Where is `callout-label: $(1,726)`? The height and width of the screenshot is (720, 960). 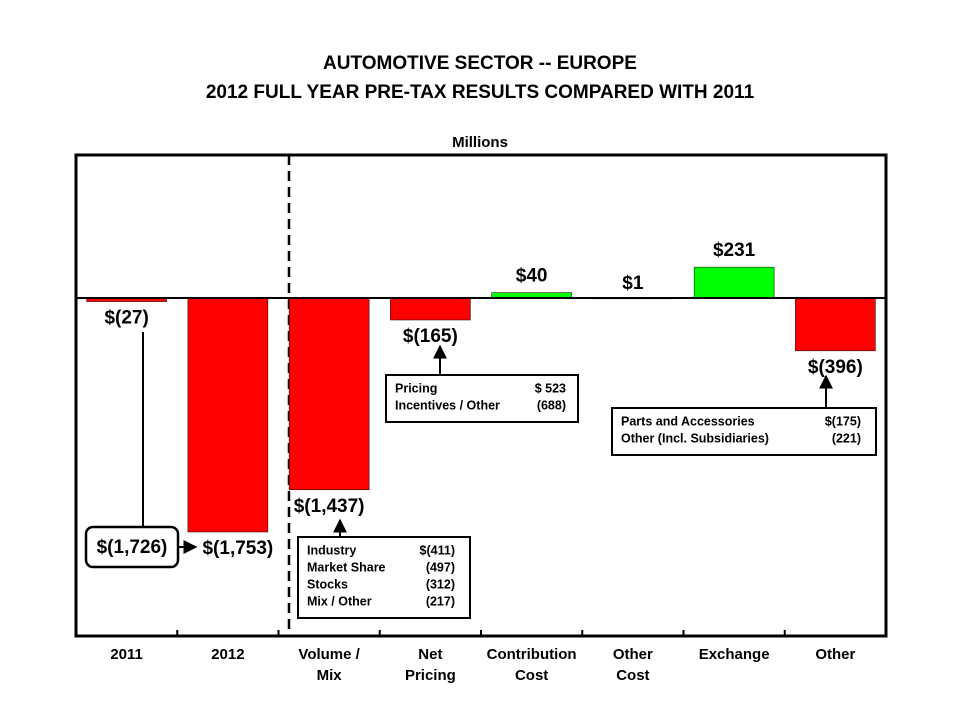
callout-label: $(1,726) is located at coordinates (132, 547).